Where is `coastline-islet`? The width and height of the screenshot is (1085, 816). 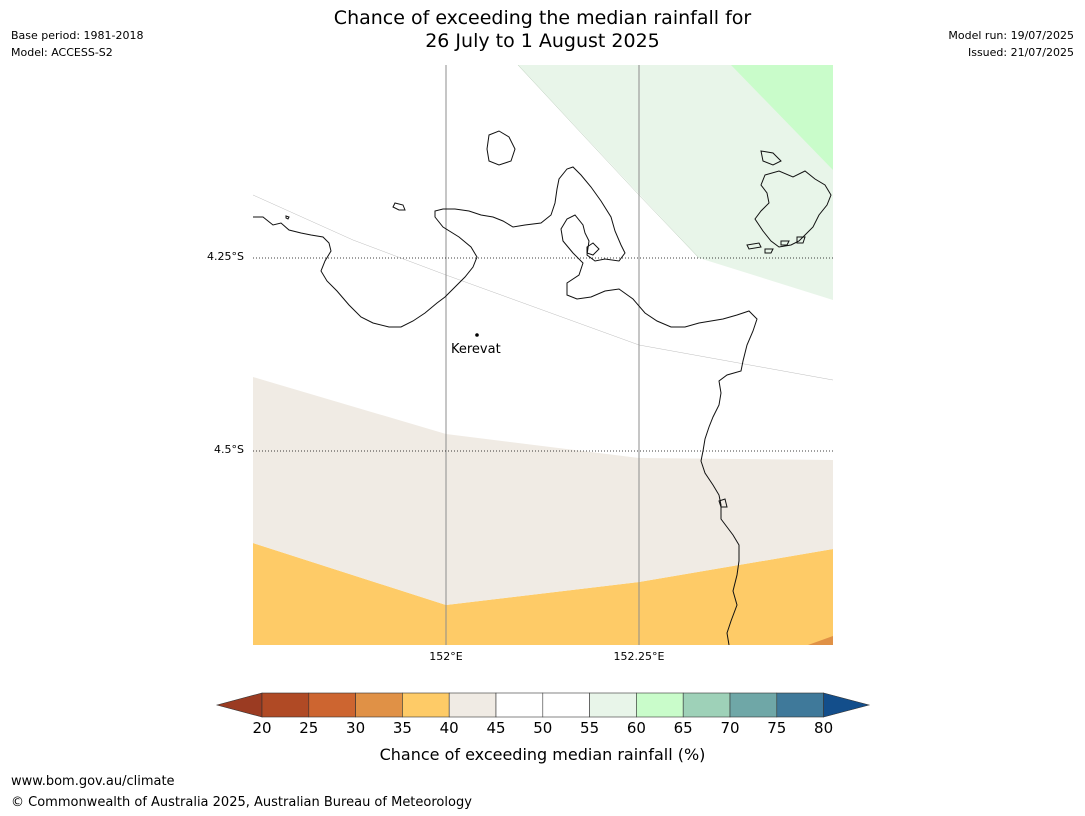
coastline-islet is located at coordinates (399, 206).